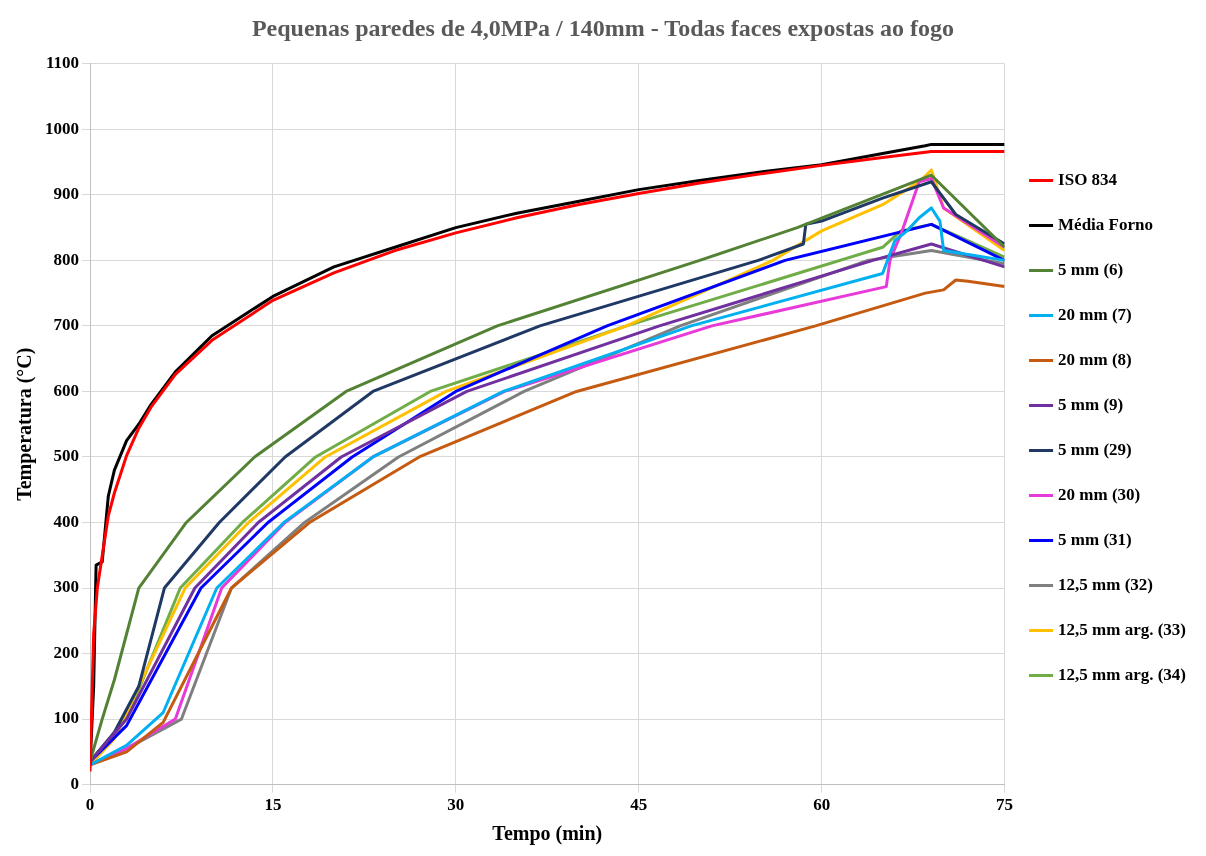  I want to click on legend-label: 5 mm (9), so click(1091, 404).